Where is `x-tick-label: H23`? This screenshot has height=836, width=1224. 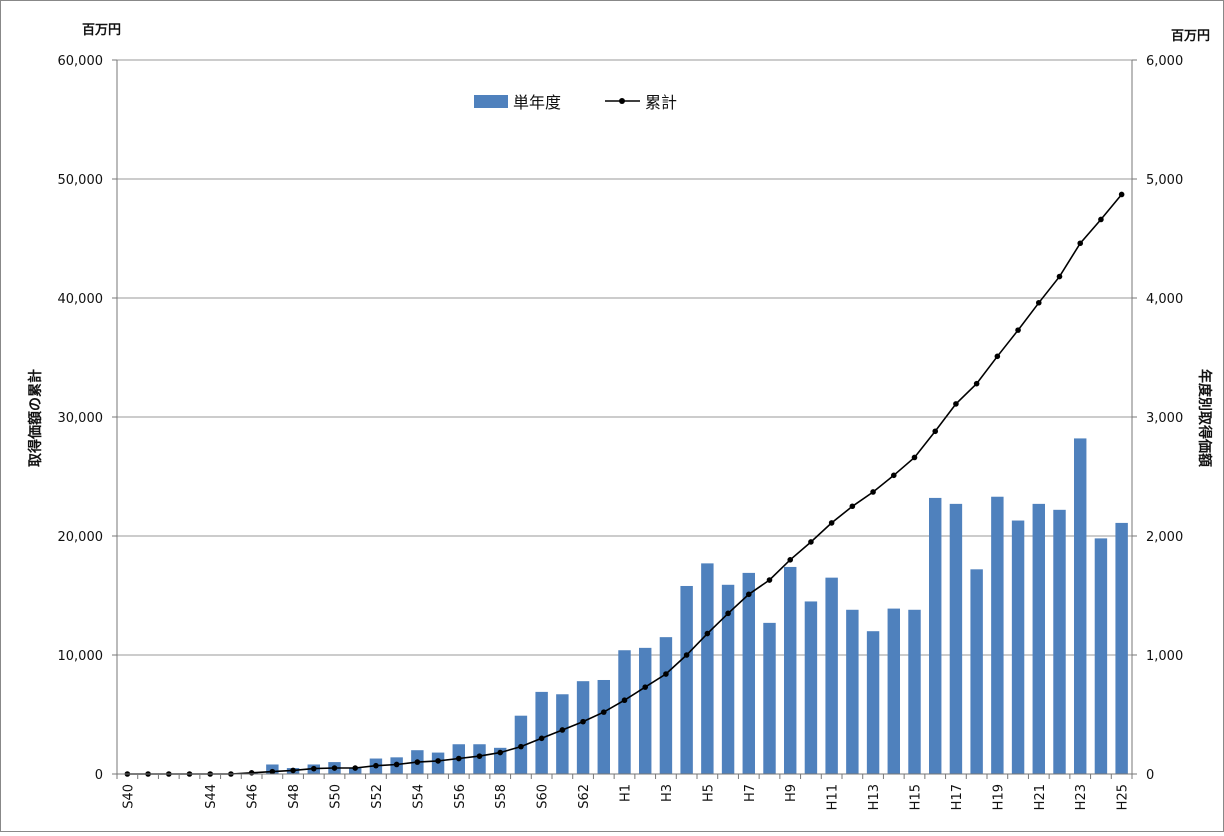
x-tick-label: H23 is located at coordinates (1081, 797).